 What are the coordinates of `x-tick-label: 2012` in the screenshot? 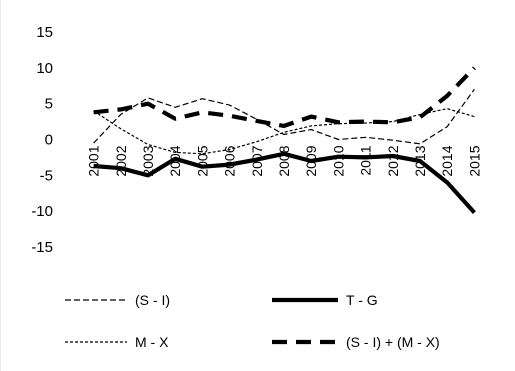 It's located at (393, 160).